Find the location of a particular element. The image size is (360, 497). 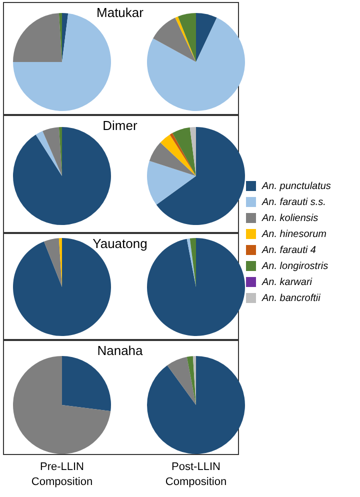

legend-label: An. koliensis is located at coordinates (290, 218).